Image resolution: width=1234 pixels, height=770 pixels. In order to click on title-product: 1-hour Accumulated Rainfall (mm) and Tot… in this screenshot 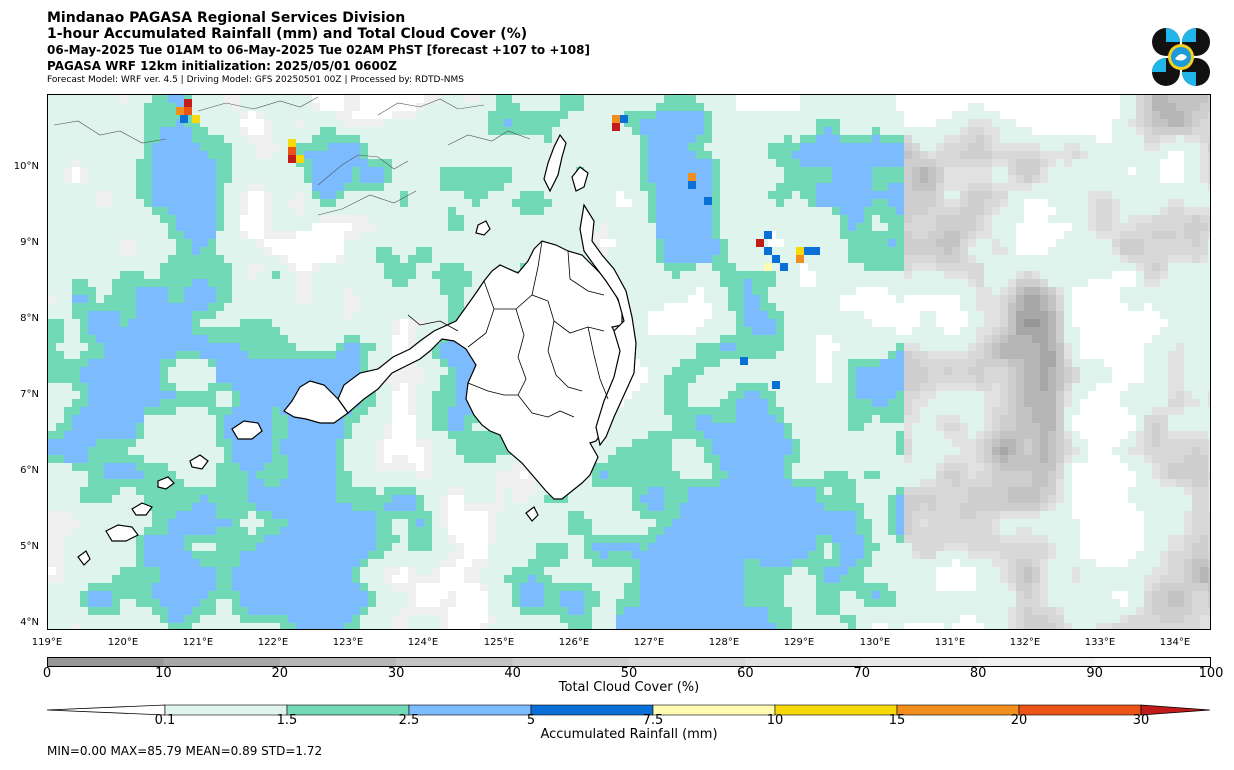, I will do `click(287, 34)`.